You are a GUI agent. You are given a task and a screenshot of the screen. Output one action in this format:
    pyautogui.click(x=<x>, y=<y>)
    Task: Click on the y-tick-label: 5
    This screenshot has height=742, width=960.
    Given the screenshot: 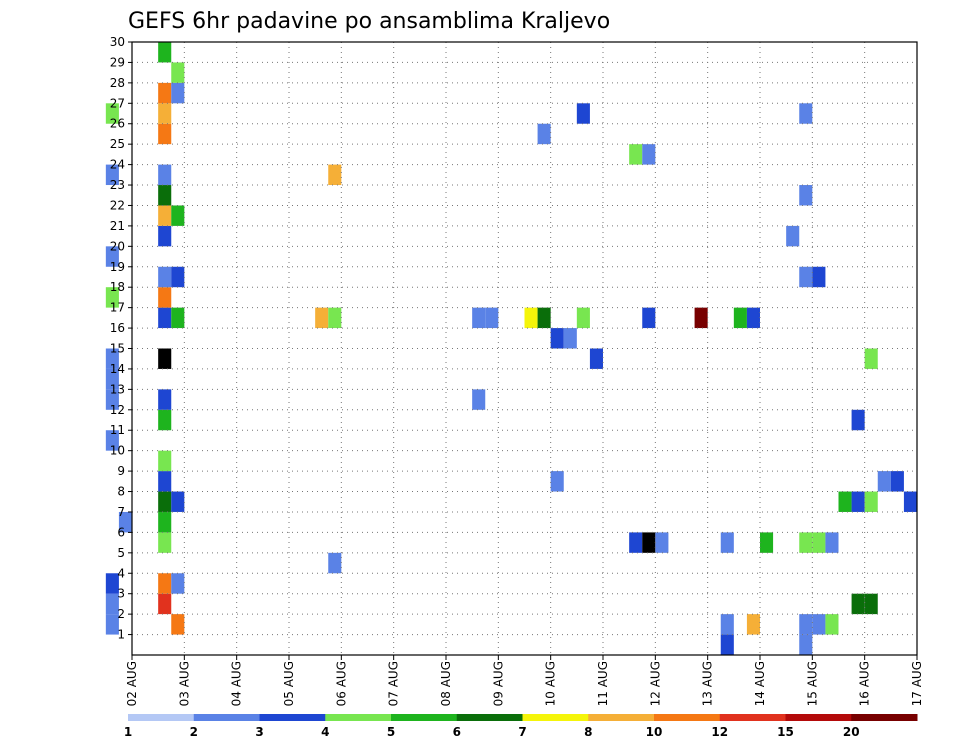 What is the action you would take?
    pyautogui.click(x=121, y=553)
    